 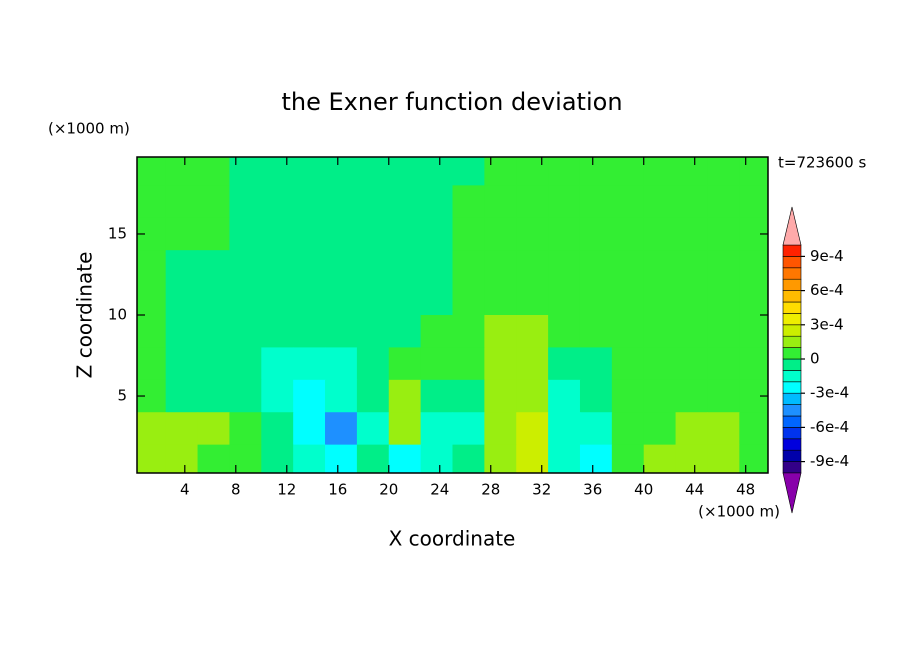 I want to click on x-tick-label: 48, so click(x=745, y=490).